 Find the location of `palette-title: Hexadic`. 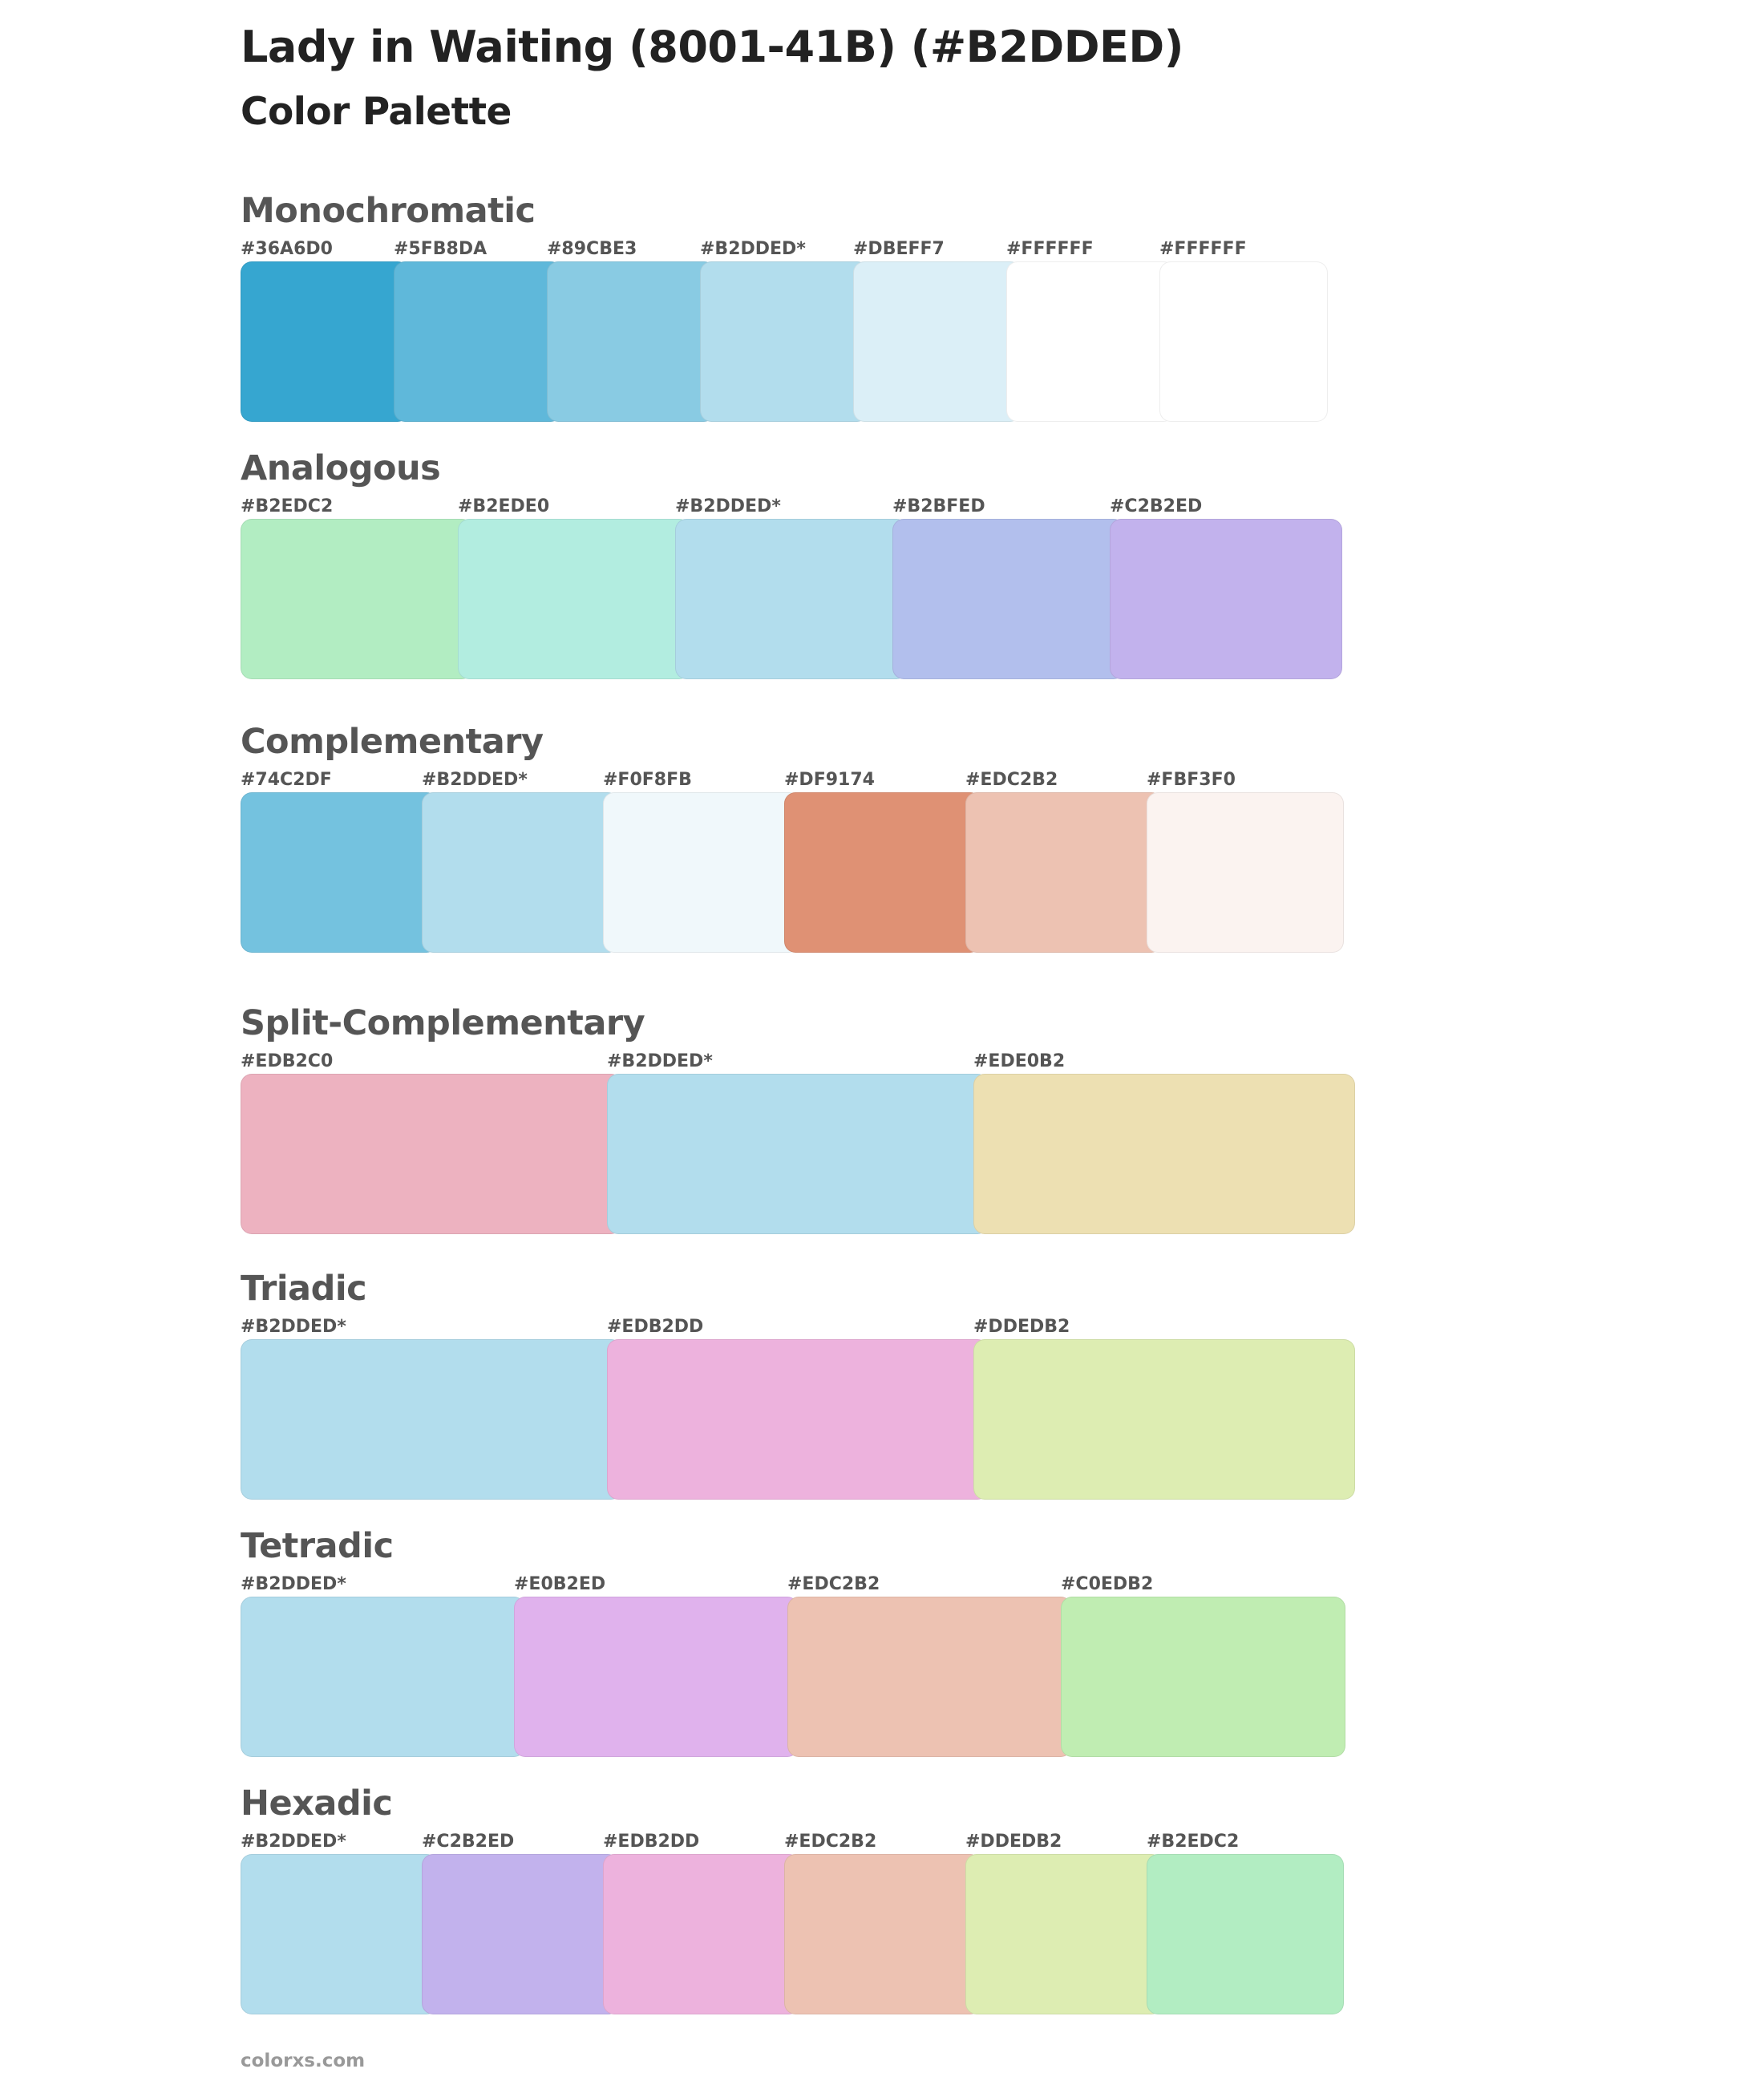

palette-title: Hexadic is located at coordinates (317, 1803).